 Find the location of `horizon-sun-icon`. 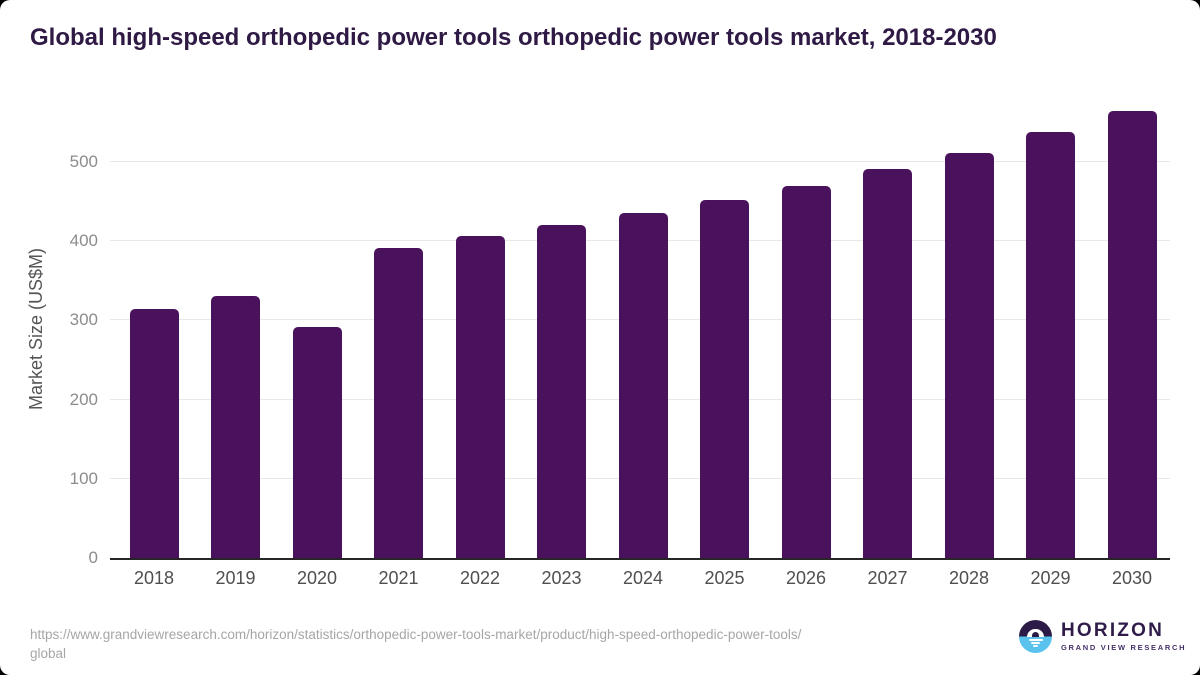

horizon-sun-icon is located at coordinates (1035, 636).